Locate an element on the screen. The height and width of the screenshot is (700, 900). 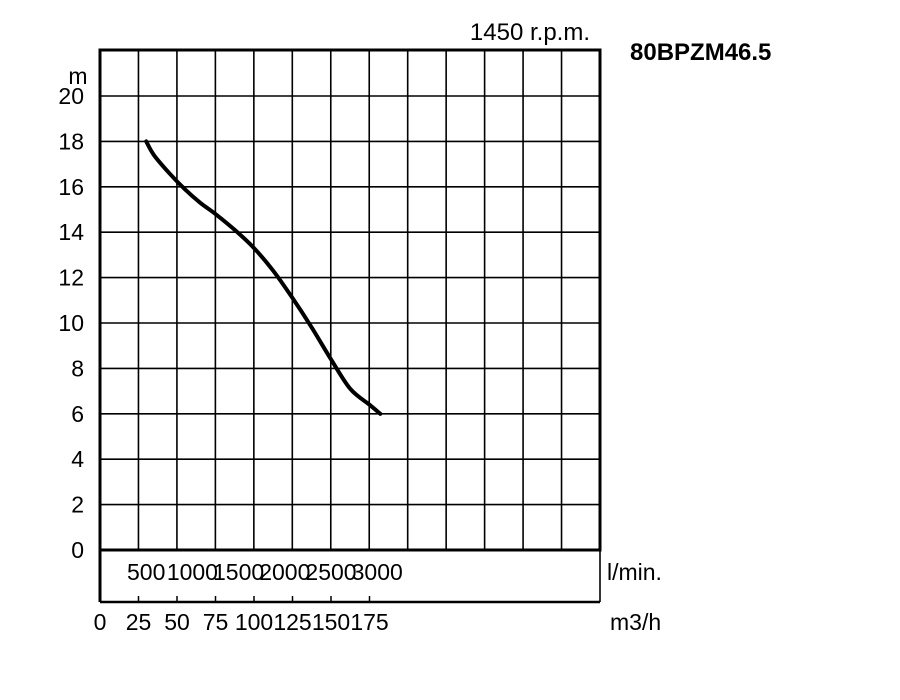
model-label: 80BPZM46.5 is located at coordinates (700, 52).